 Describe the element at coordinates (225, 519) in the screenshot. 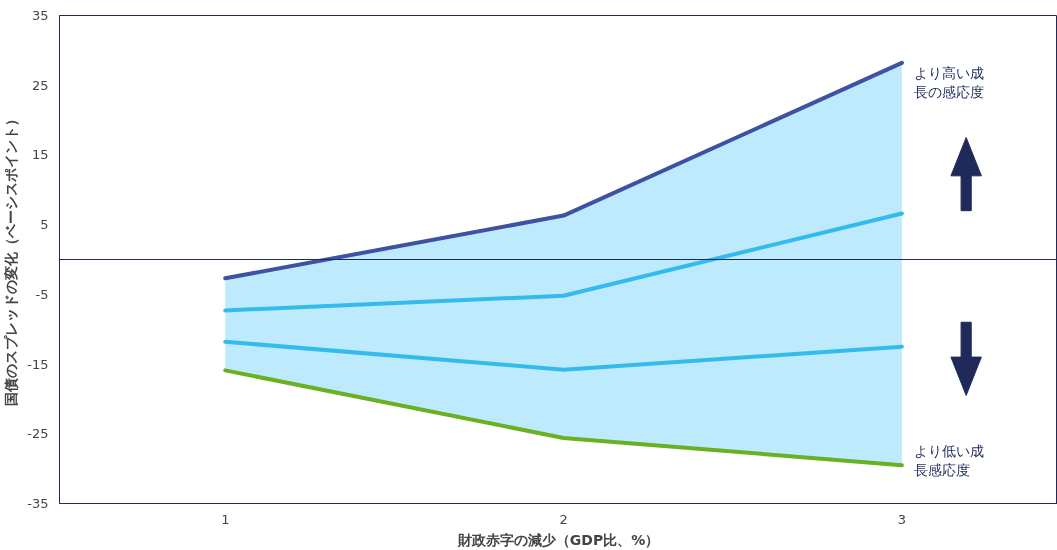

I see `x-tick-label: 1` at that location.